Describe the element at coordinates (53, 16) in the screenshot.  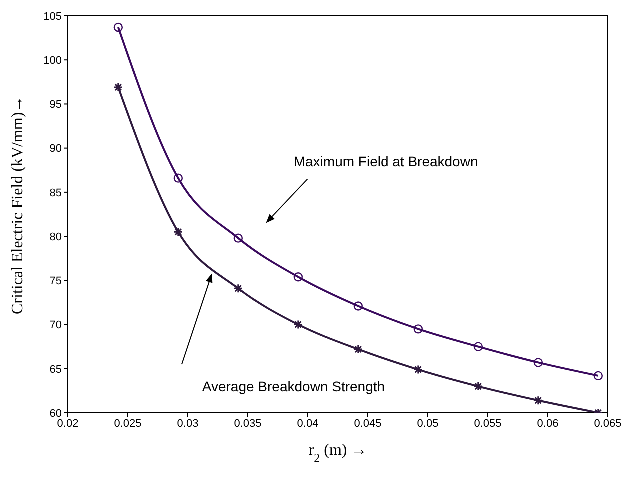
I see `y-tick-label: 105` at that location.